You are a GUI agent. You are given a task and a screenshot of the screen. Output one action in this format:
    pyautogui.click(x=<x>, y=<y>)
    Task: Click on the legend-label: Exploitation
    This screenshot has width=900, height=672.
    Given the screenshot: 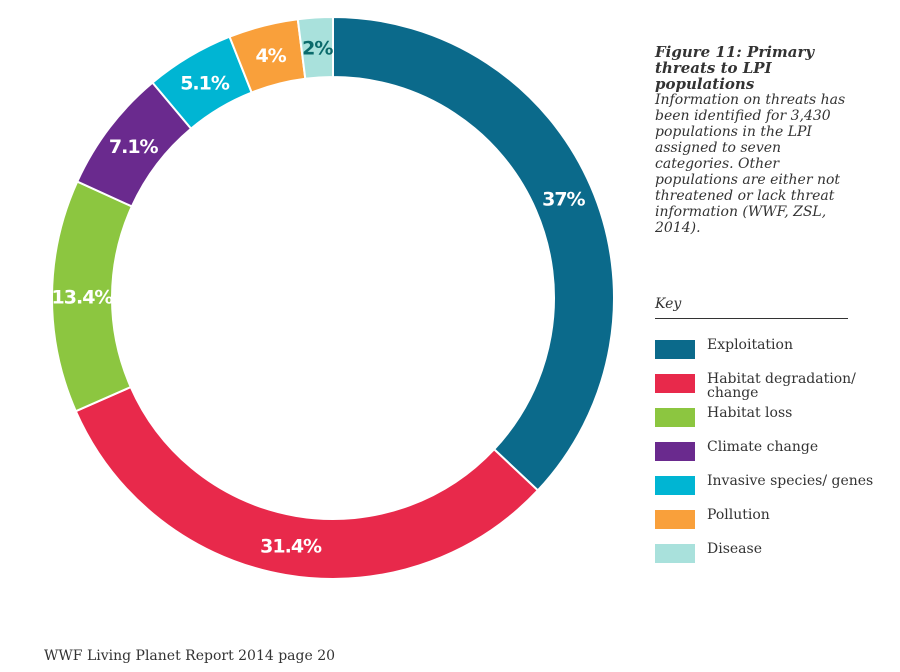 What is the action you would take?
    pyautogui.click(x=750, y=345)
    